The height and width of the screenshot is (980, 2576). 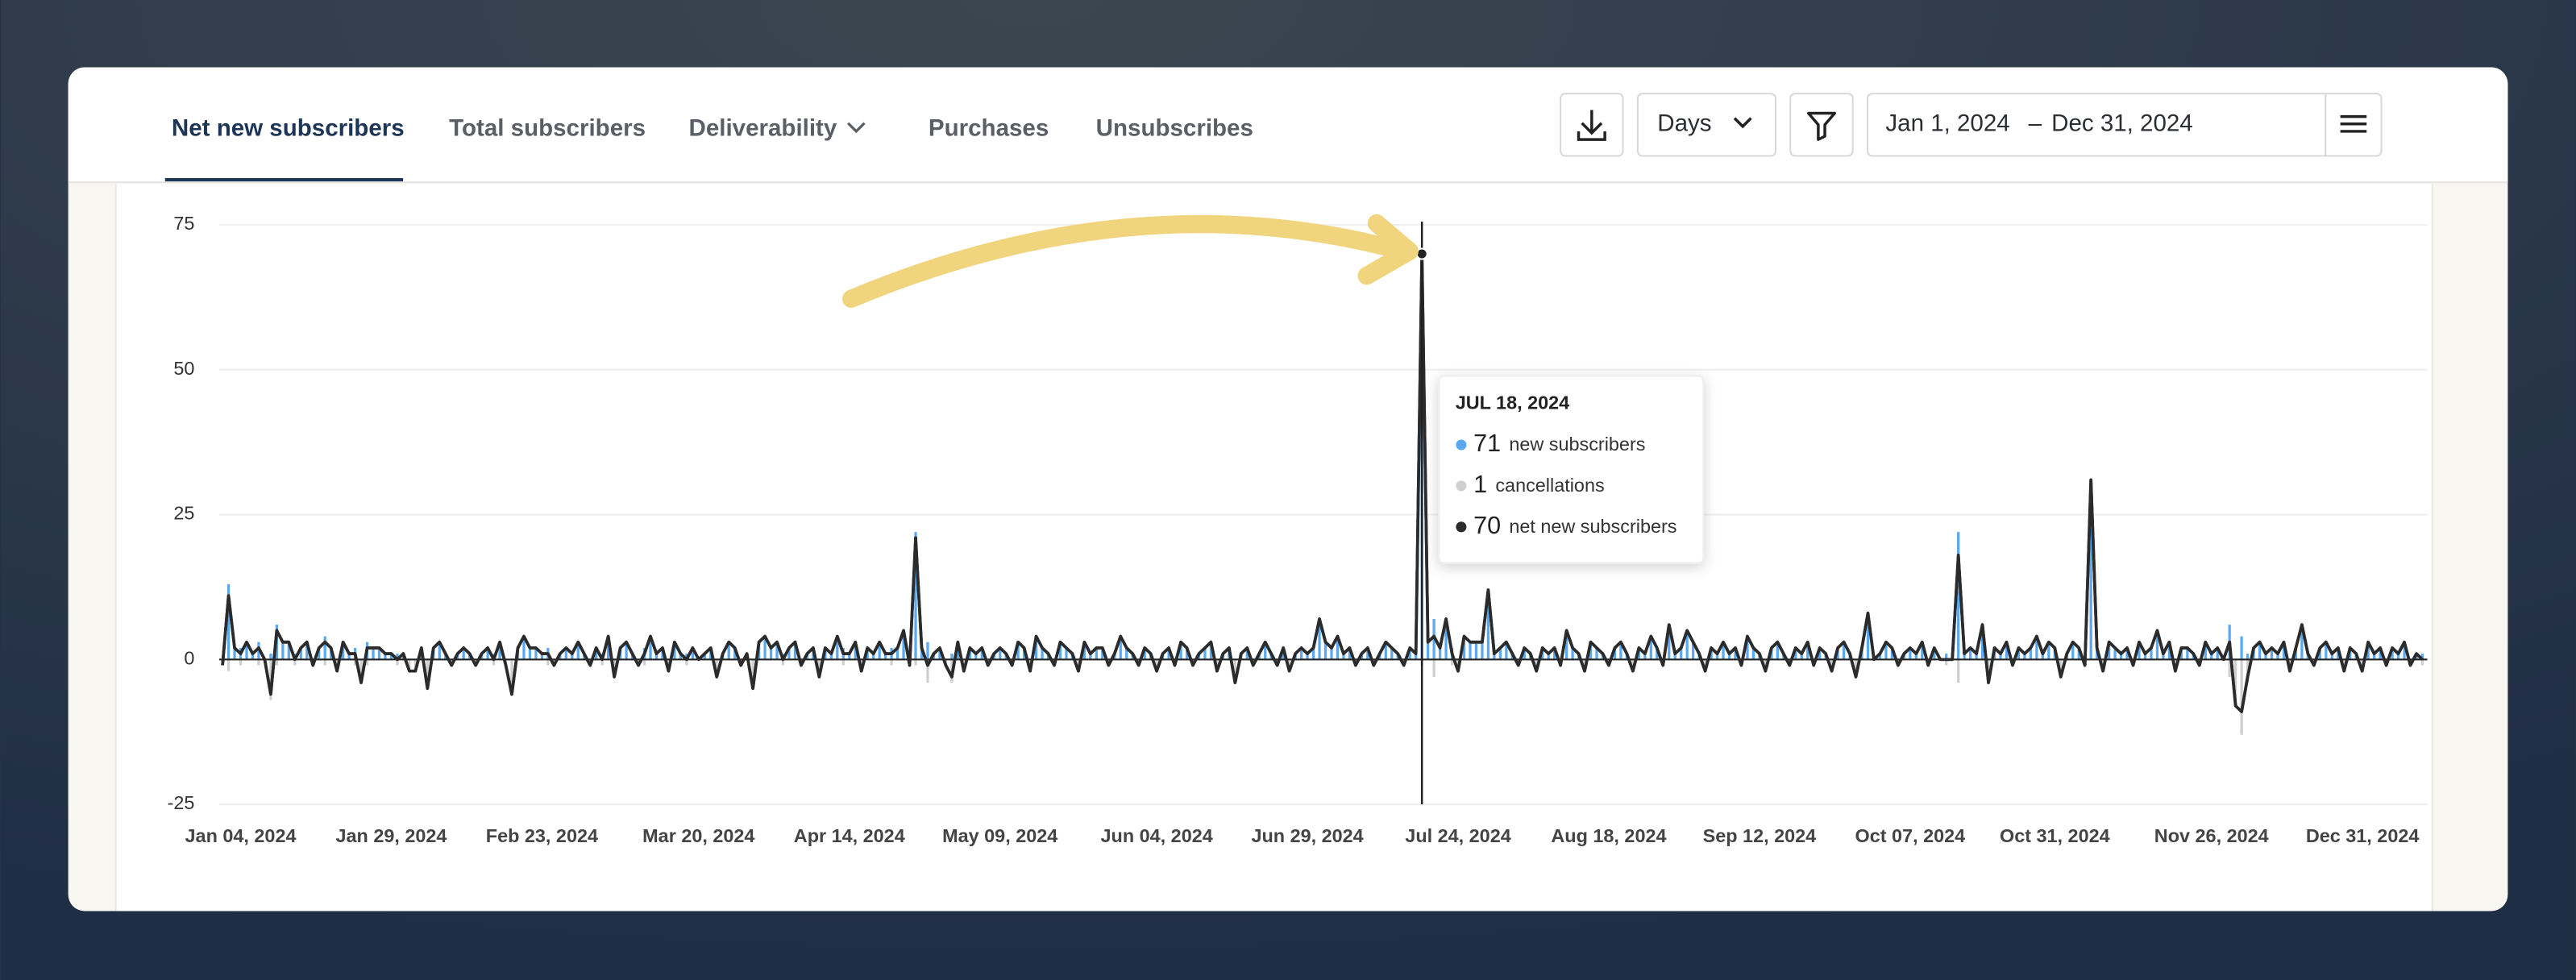 I want to click on arrow-head, so click(x=1388, y=249).